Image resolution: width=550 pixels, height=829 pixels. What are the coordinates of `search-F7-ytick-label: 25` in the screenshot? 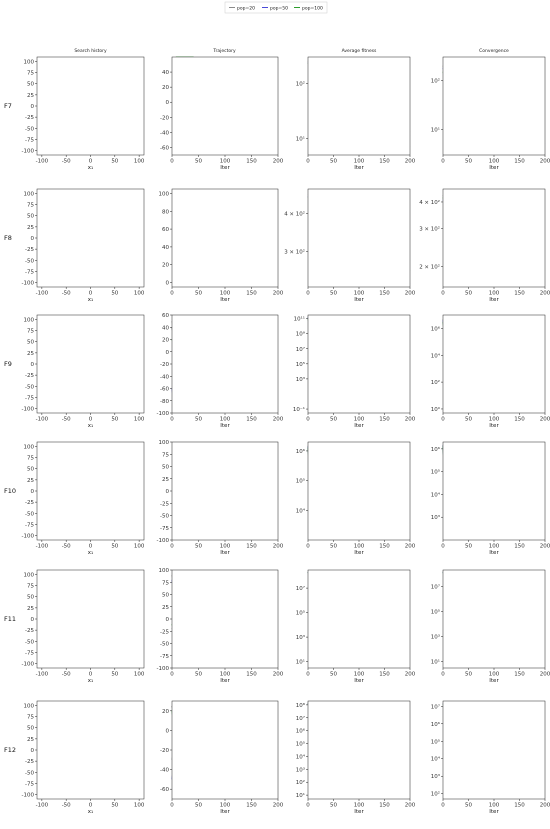 It's located at (30, 96).